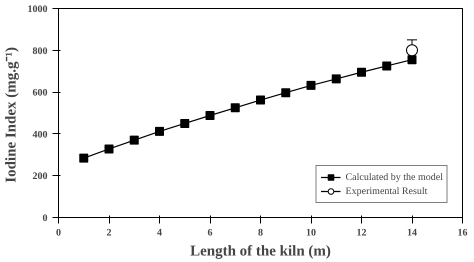  What do you see at coordinates (387, 191) in the screenshot?
I see `legend-label: Experimental Result` at bounding box center [387, 191].